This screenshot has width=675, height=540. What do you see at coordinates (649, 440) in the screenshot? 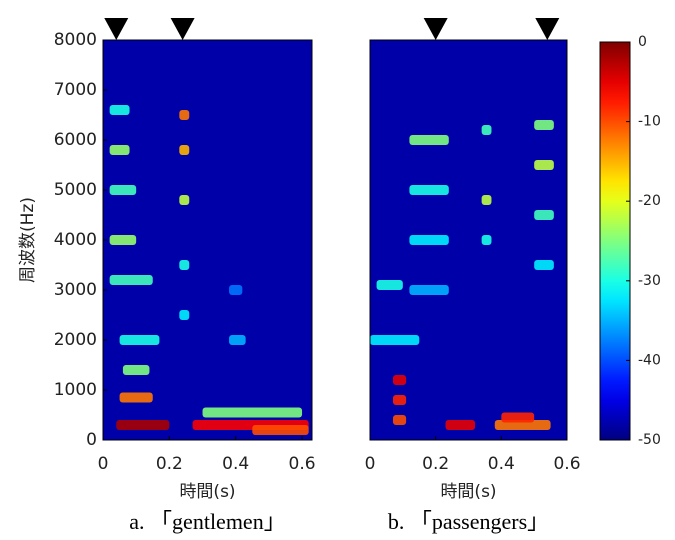
I see `colorbar-tick-label: -50` at bounding box center [649, 440].